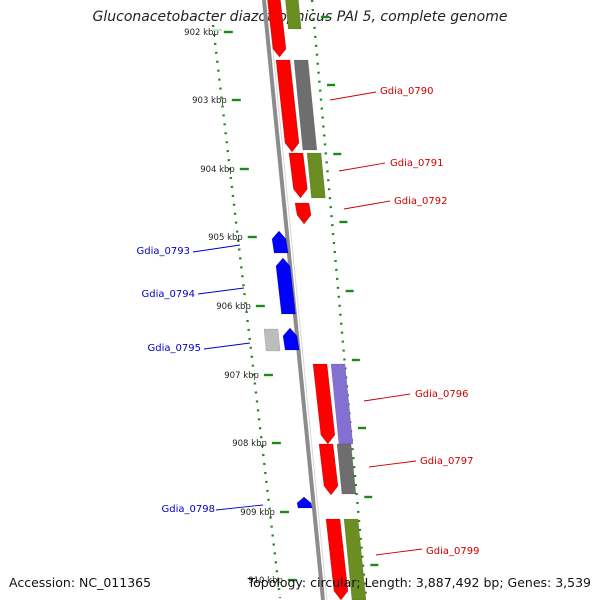 The height and width of the screenshot is (600, 600). I want to click on reverse-gene-label: Gdia_0795, so click(174, 348).